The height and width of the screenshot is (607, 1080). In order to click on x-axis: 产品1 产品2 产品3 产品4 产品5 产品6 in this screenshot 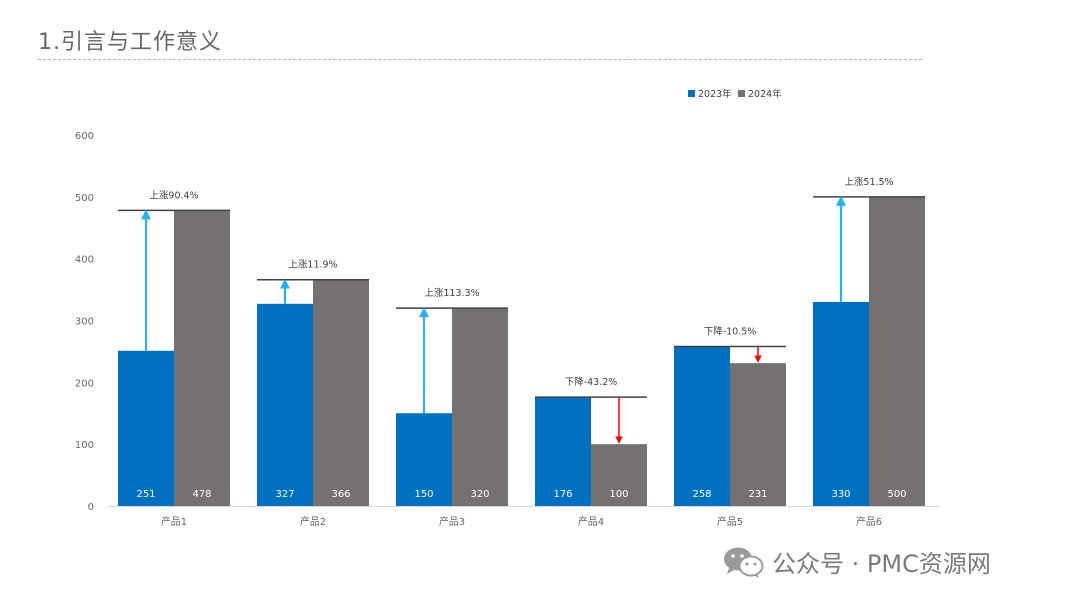, I will do `click(524, 517)`.